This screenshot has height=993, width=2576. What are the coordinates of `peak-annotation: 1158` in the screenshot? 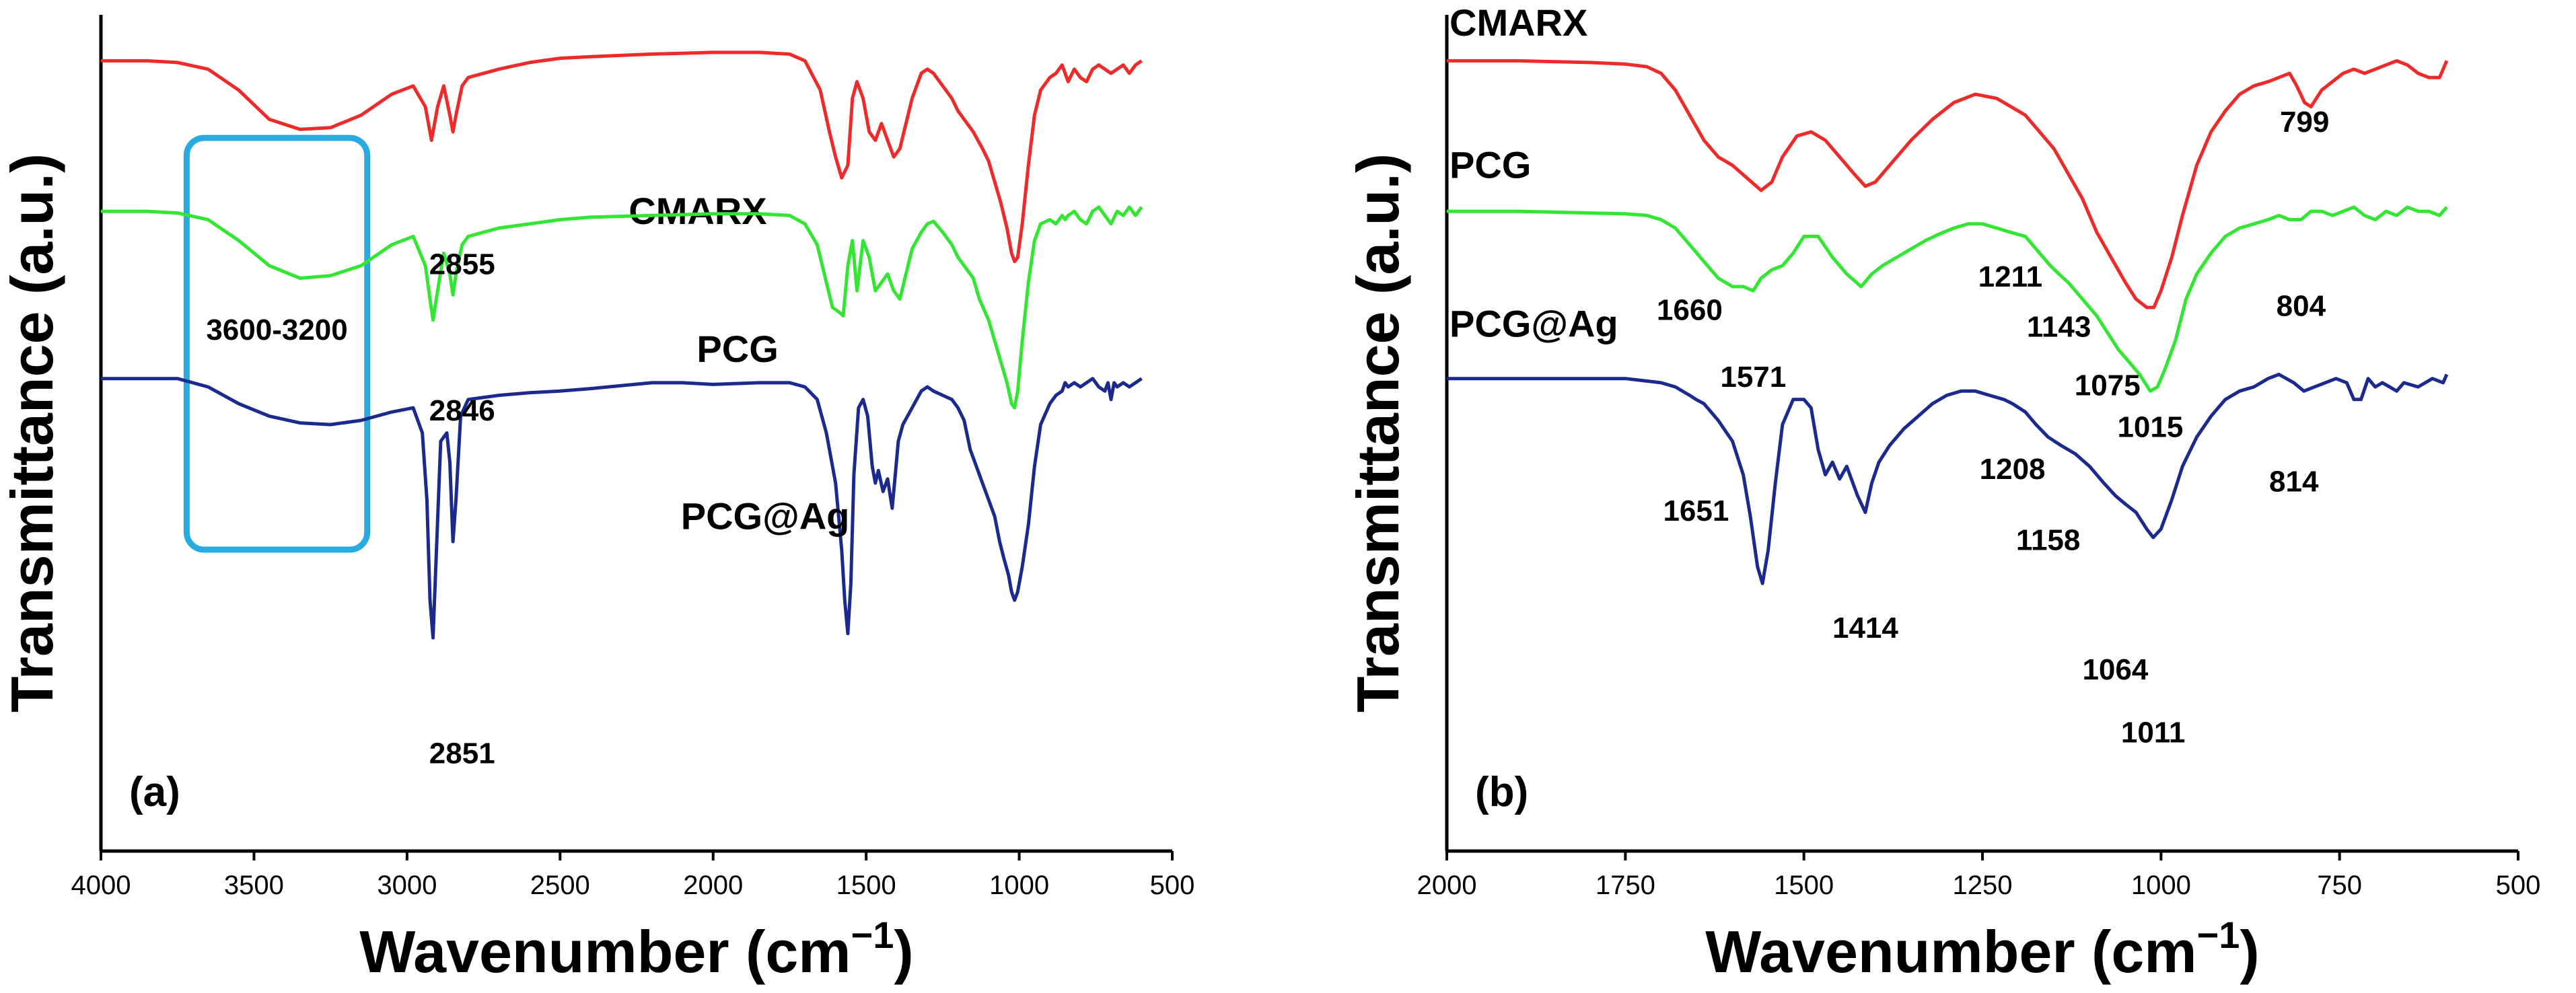 It's located at (2048, 540).